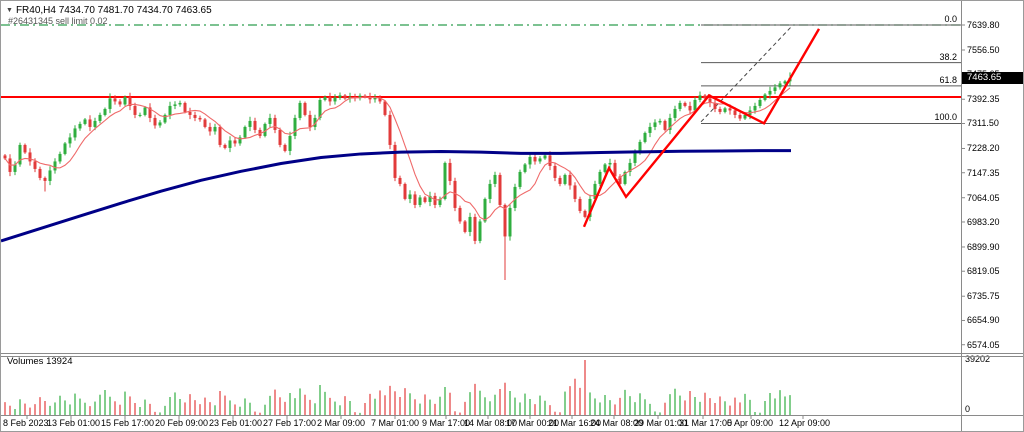  What do you see at coordinates (983, 49) in the screenshot?
I see `price-tick-label: 7556.50` at bounding box center [983, 49].